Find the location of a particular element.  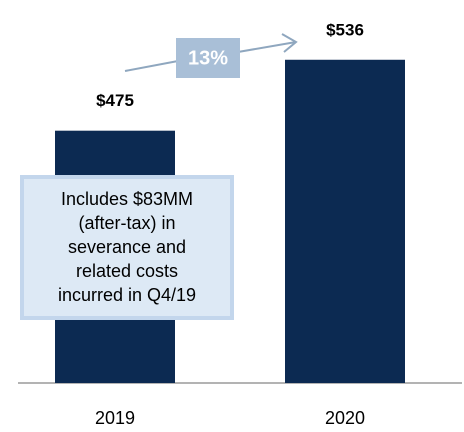

growth-box is located at coordinates (208, 58).